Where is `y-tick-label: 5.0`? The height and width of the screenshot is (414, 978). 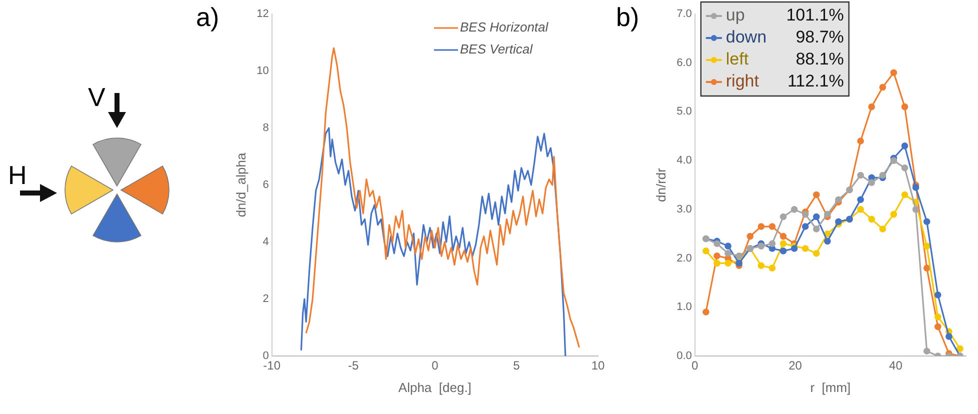
y-tick-label: 5.0 is located at coordinates (684, 112).